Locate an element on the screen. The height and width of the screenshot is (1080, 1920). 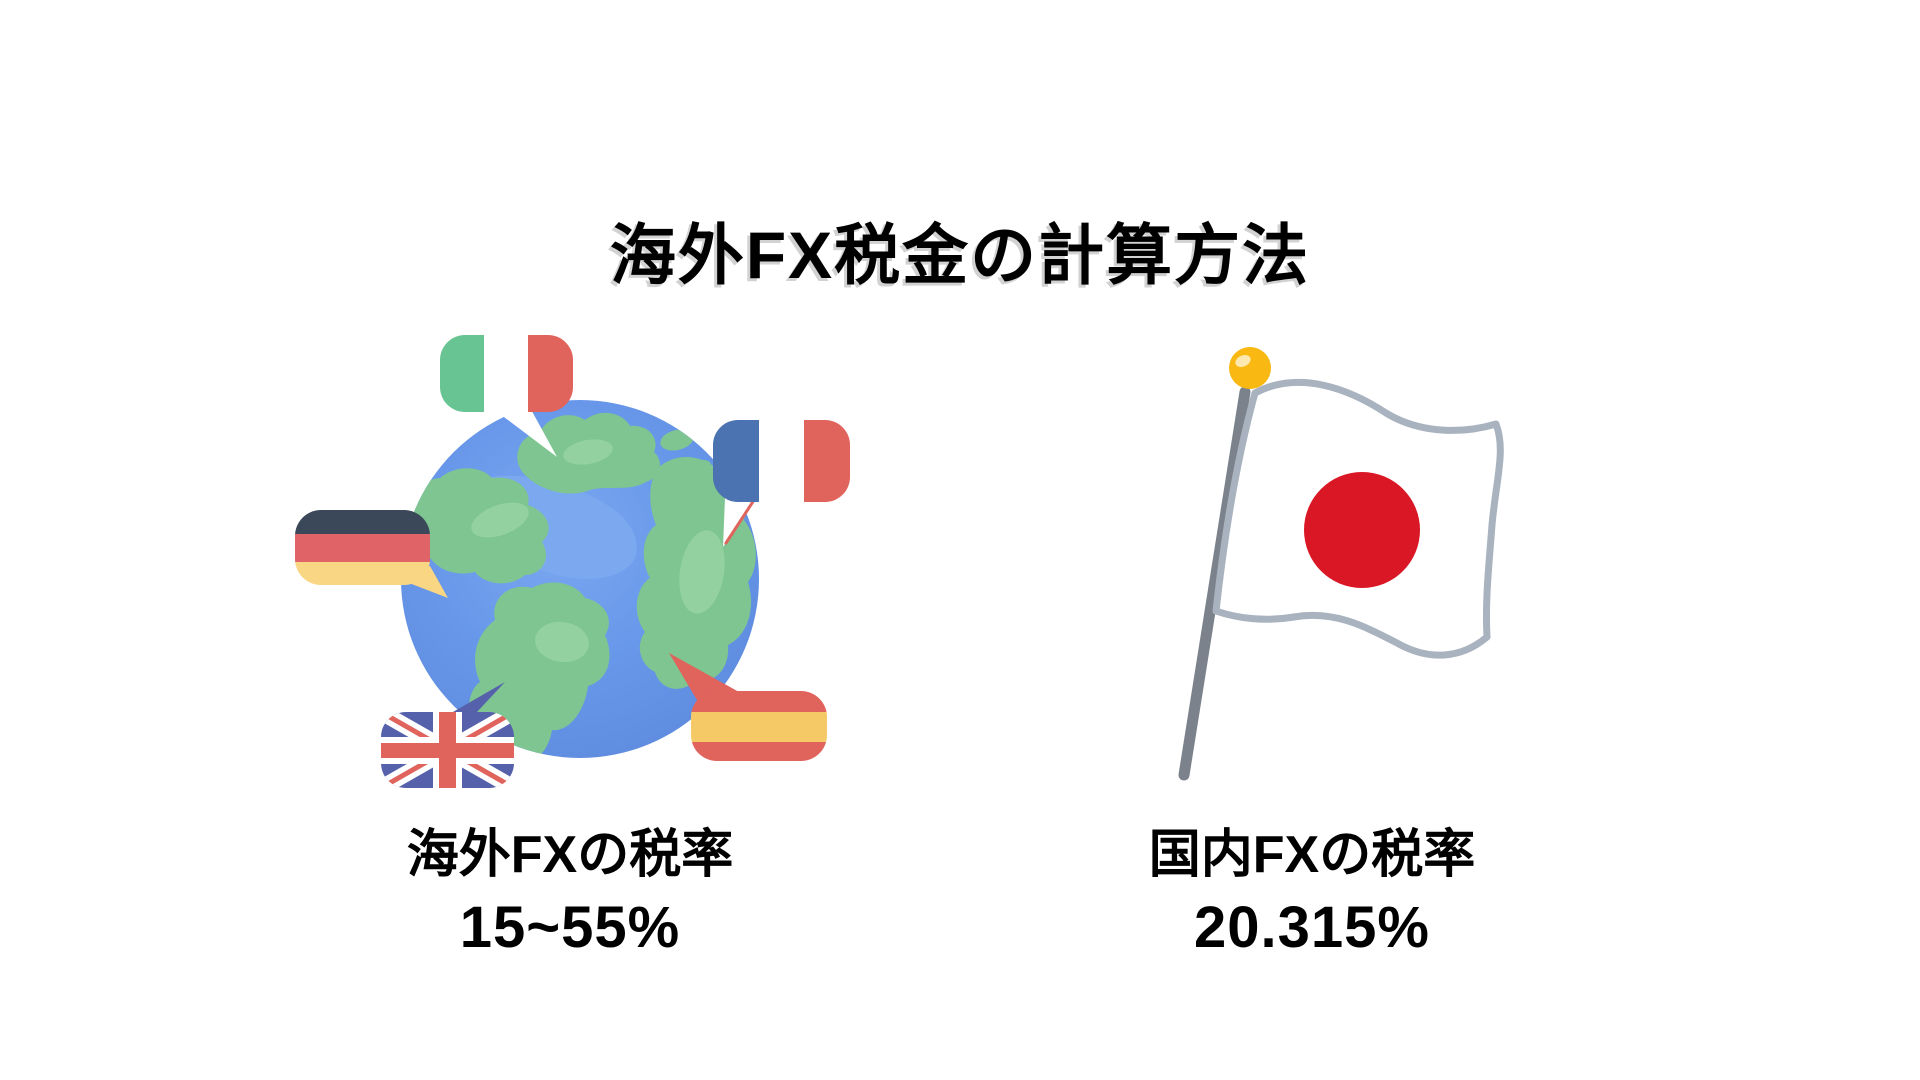
domestic-value: 20.315% is located at coordinates (1312, 927).